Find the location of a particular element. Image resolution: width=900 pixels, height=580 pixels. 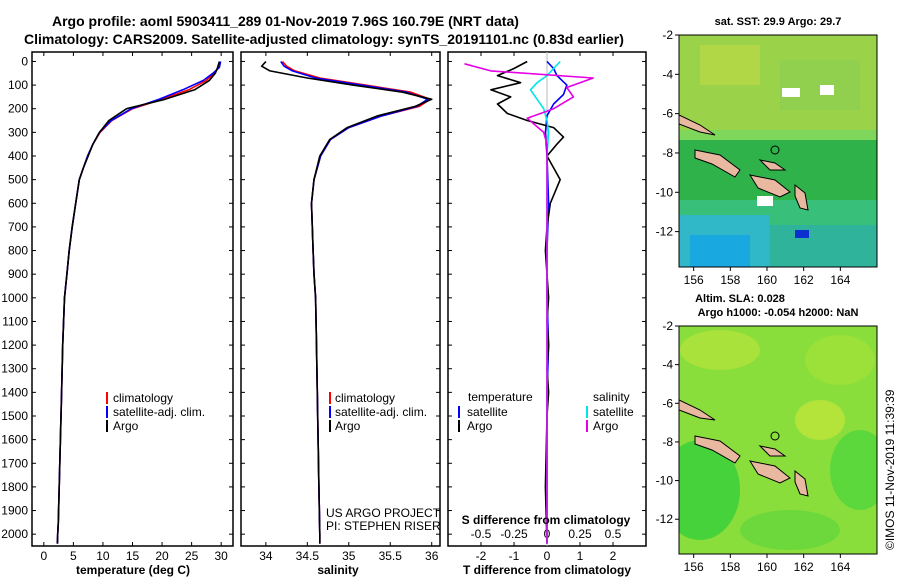

x-tick-label: 15 is located at coordinates (133, 556).